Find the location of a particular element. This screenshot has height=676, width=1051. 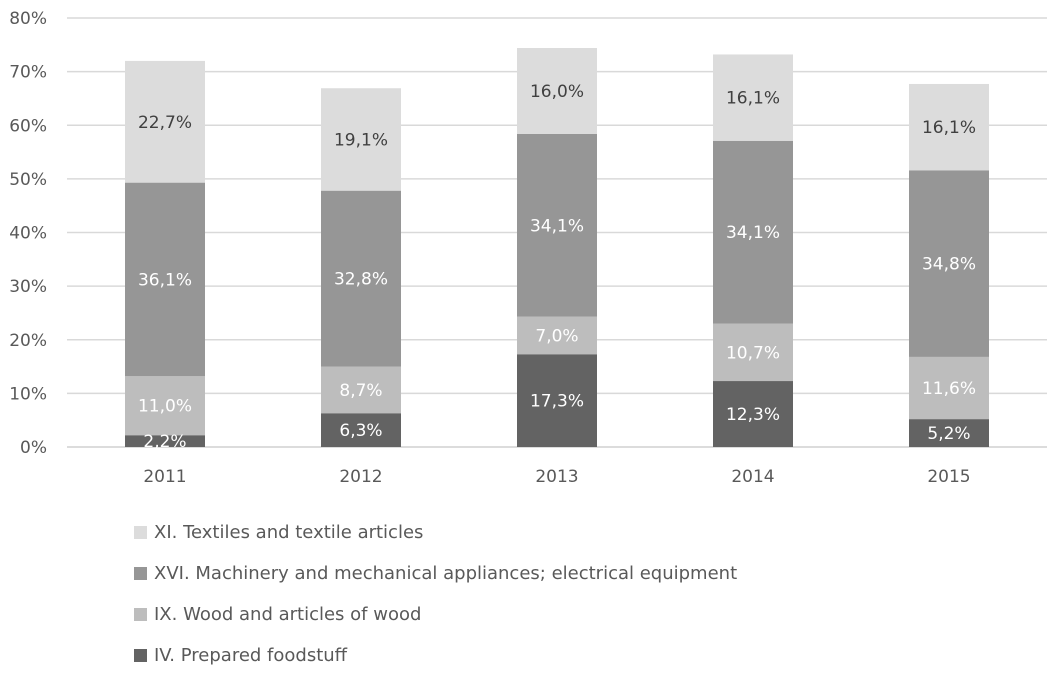

y-tick-label: 0% is located at coordinates (33, 448).